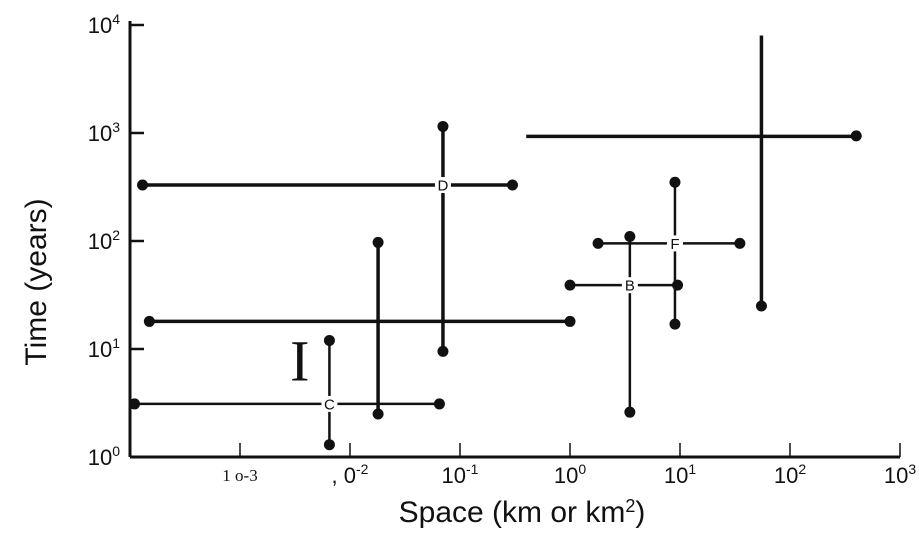 This screenshot has width=919, height=536. I want to click on y-axis-title: Time (years), so click(36, 281).